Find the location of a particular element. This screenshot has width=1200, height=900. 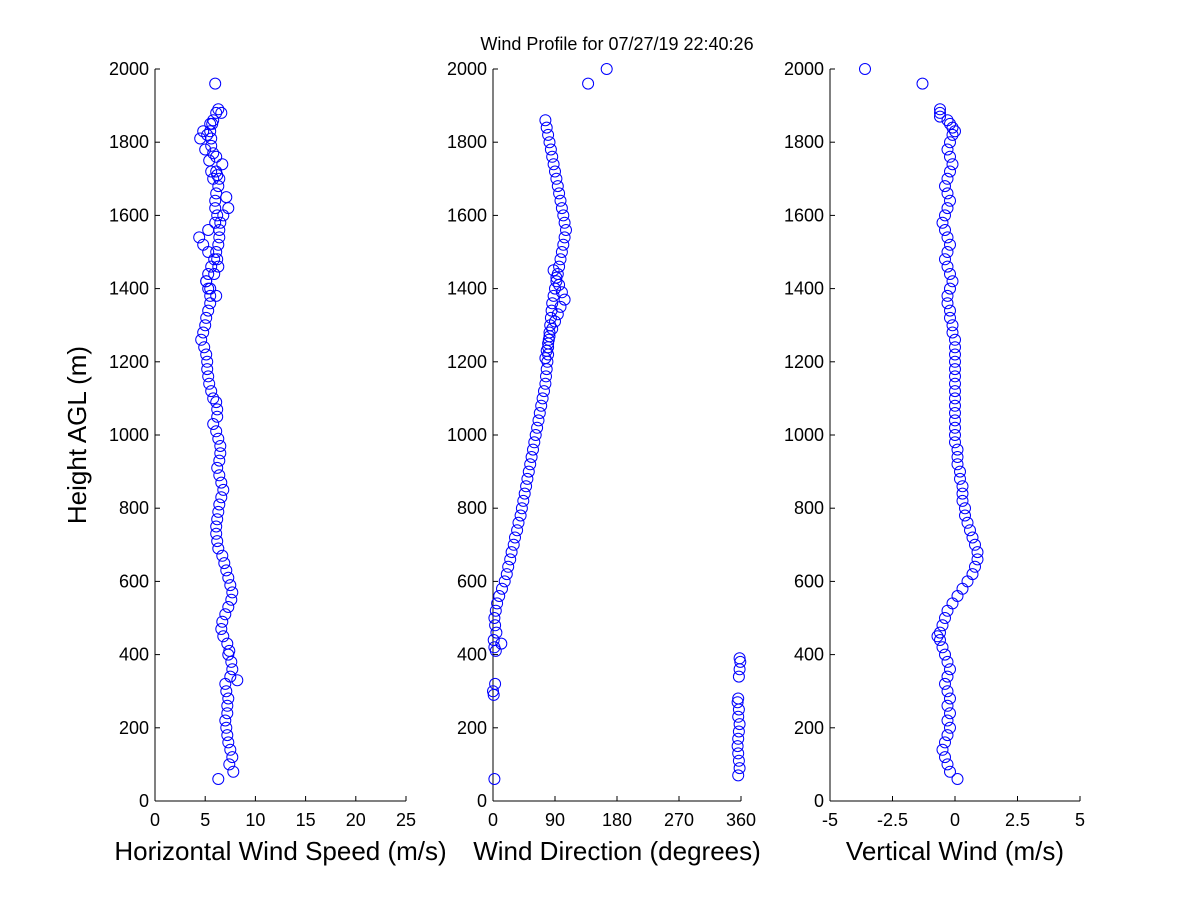

x-tick-label: 180 is located at coordinates (617, 820).